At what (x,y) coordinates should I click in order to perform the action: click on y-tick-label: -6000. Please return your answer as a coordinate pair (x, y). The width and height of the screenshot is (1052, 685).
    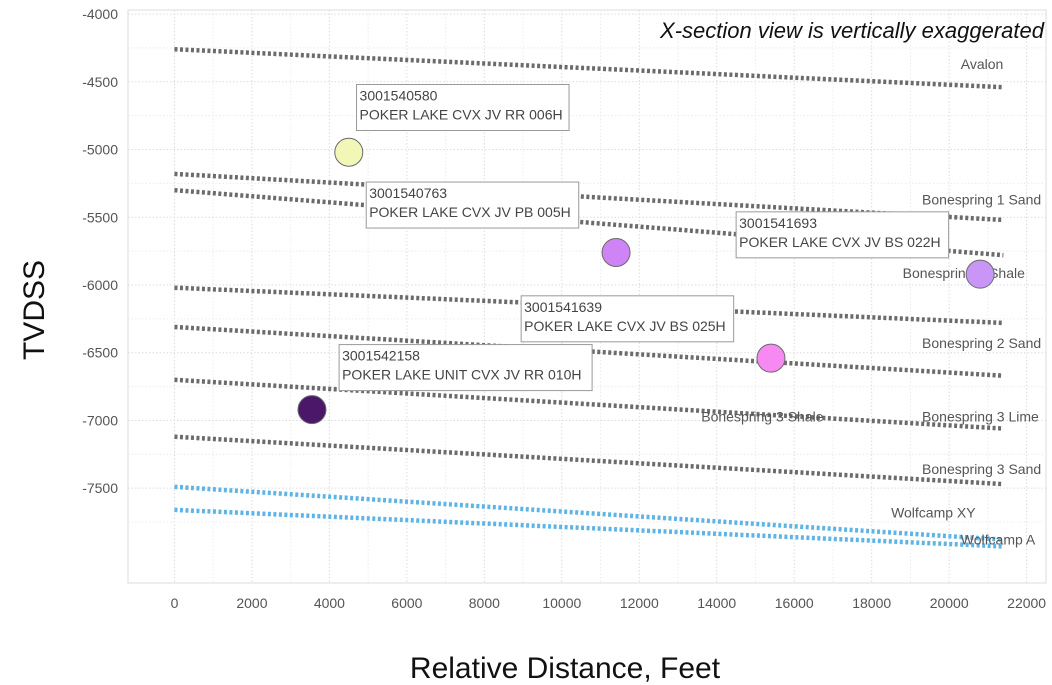
    Looking at the image, I should click on (100, 285).